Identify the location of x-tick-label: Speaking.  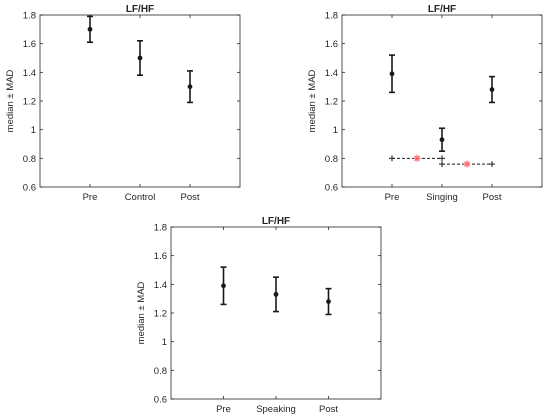
(276, 409).